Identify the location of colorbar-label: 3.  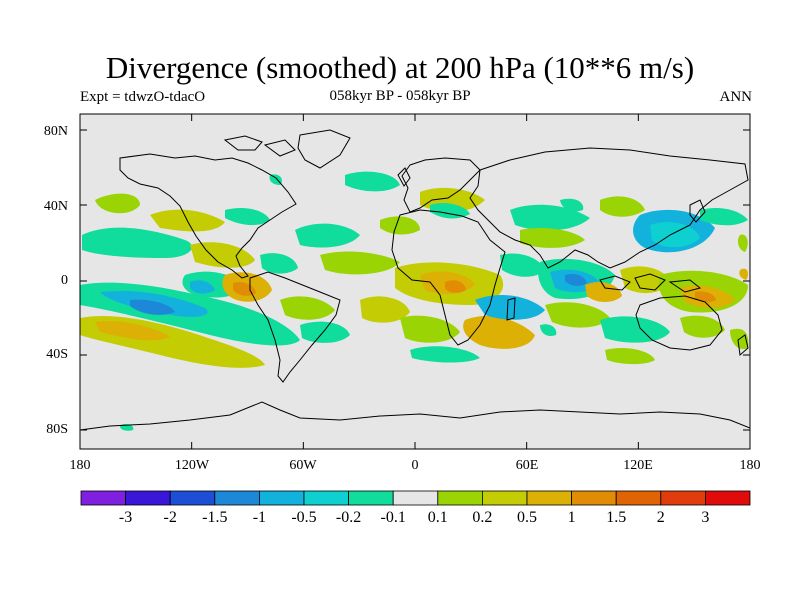
(705, 517).